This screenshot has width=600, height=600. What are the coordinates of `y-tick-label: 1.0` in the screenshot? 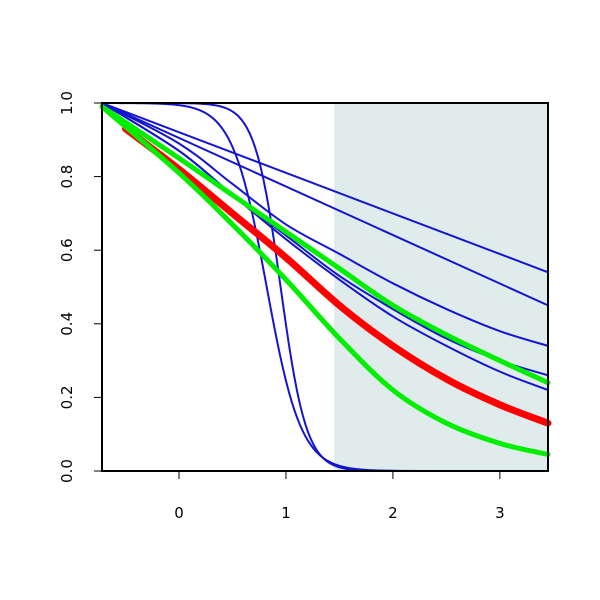 It's located at (67, 103).